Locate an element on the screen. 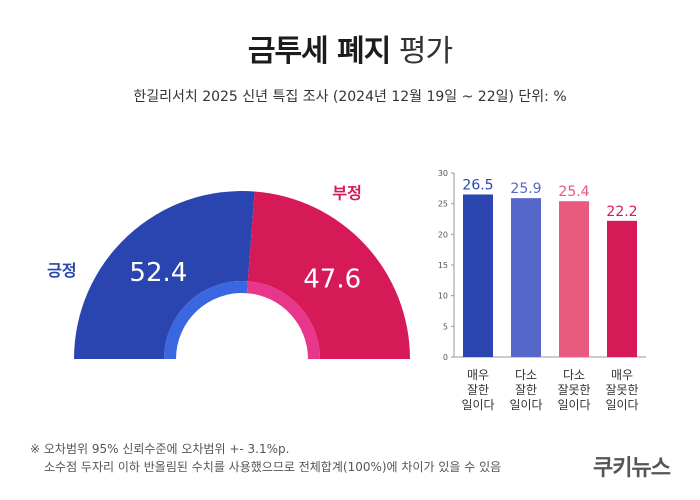 Image resolution: width=700 pixels, height=500 pixels. donut-value-label: 47.6 is located at coordinates (332, 279).